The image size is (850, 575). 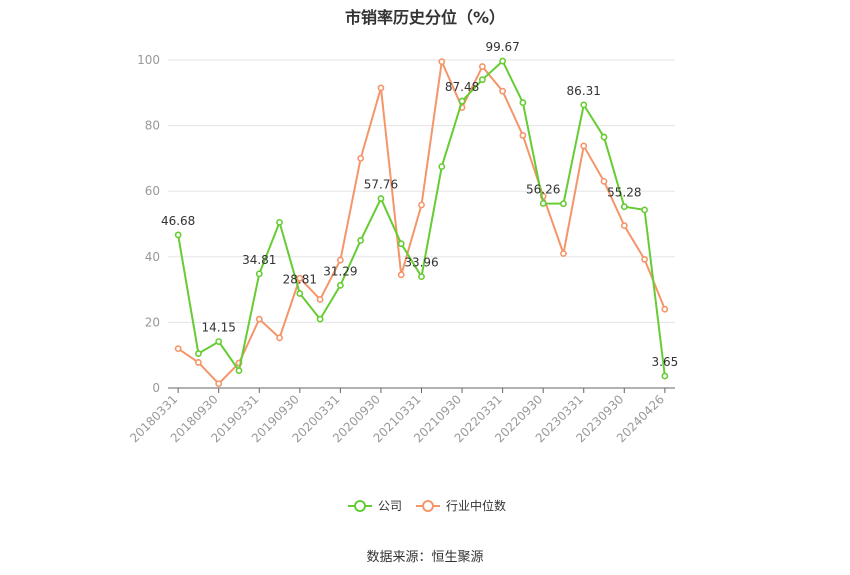 I want to click on data-label: 34.81, so click(x=259, y=260).